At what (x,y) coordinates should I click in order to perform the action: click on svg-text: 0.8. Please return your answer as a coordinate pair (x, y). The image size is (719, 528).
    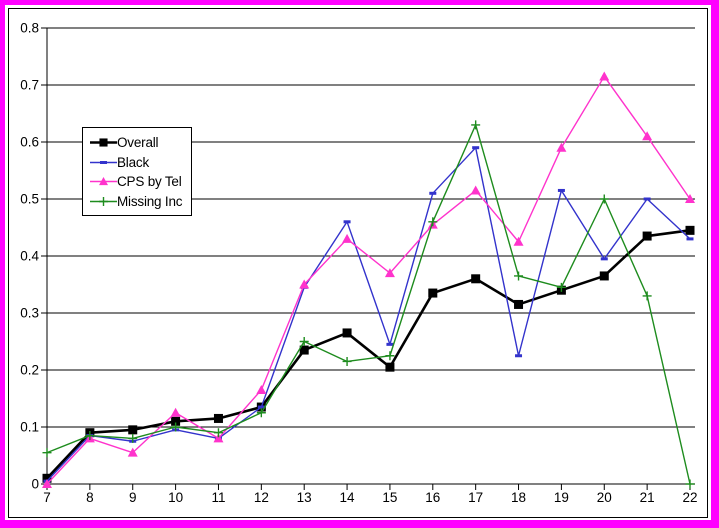
    Looking at the image, I should click on (29, 28).